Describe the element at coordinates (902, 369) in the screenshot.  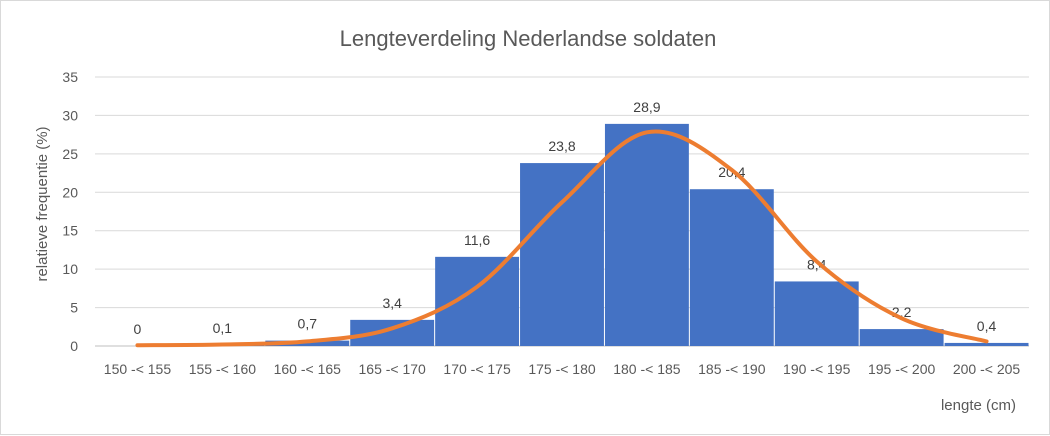
I see `x-tick-label: 195 -< 200` at that location.